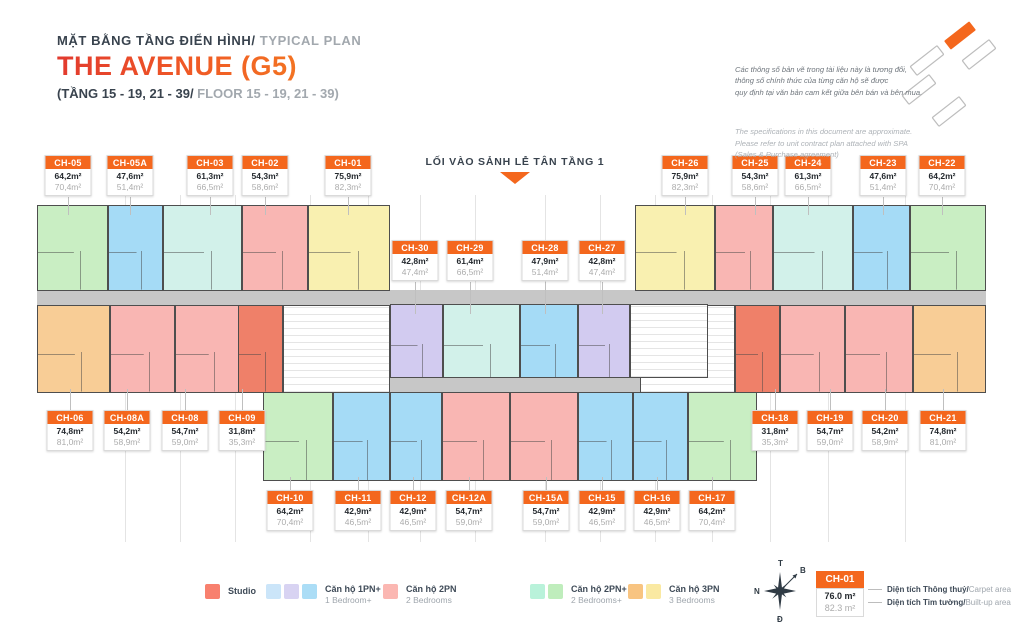 The width and height of the screenshot is (1024, 640). Describe the element at coordinates (290, 497) in the screenshot. I see `unit-id: CH-10` at that location.